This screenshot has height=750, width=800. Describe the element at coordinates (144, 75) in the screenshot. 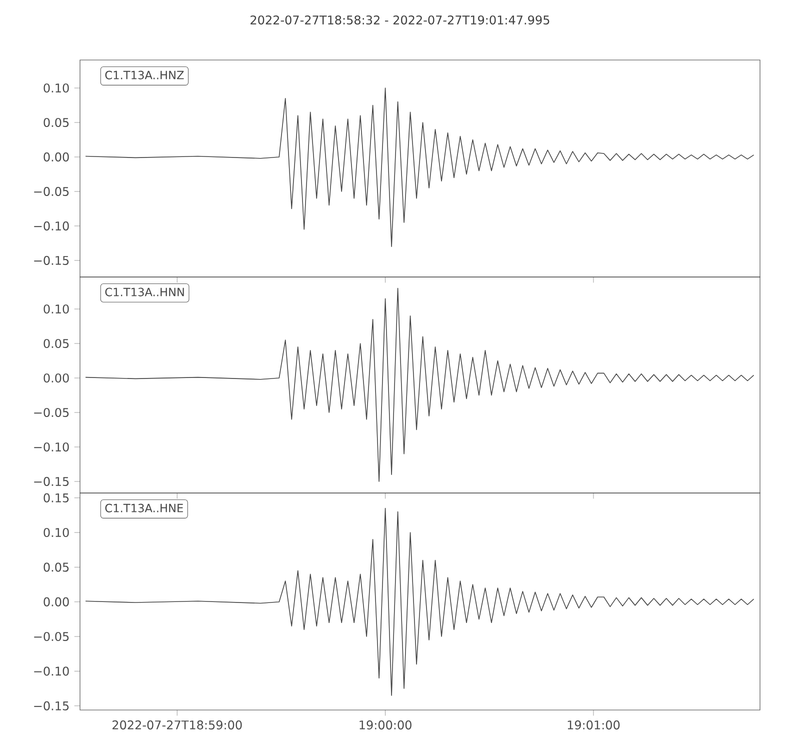

I see `text: C1.T13A..HNZ` at that location.